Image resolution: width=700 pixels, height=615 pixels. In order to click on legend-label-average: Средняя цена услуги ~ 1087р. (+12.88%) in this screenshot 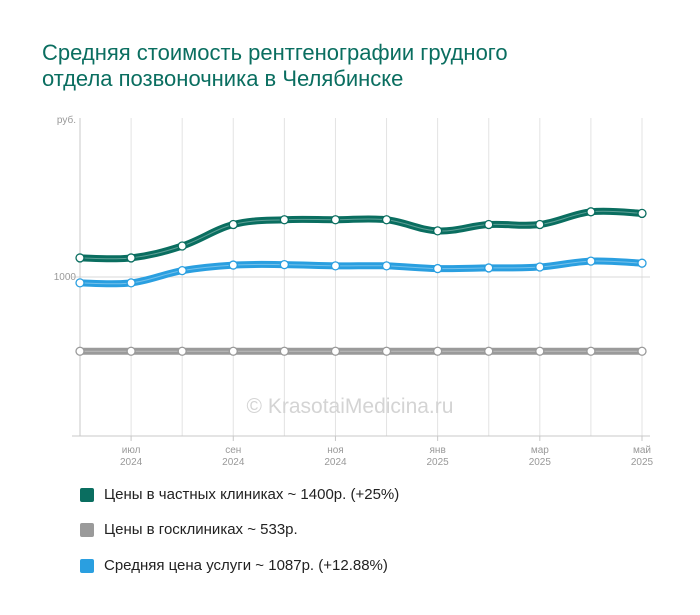, I will do `click(246, 565)`.